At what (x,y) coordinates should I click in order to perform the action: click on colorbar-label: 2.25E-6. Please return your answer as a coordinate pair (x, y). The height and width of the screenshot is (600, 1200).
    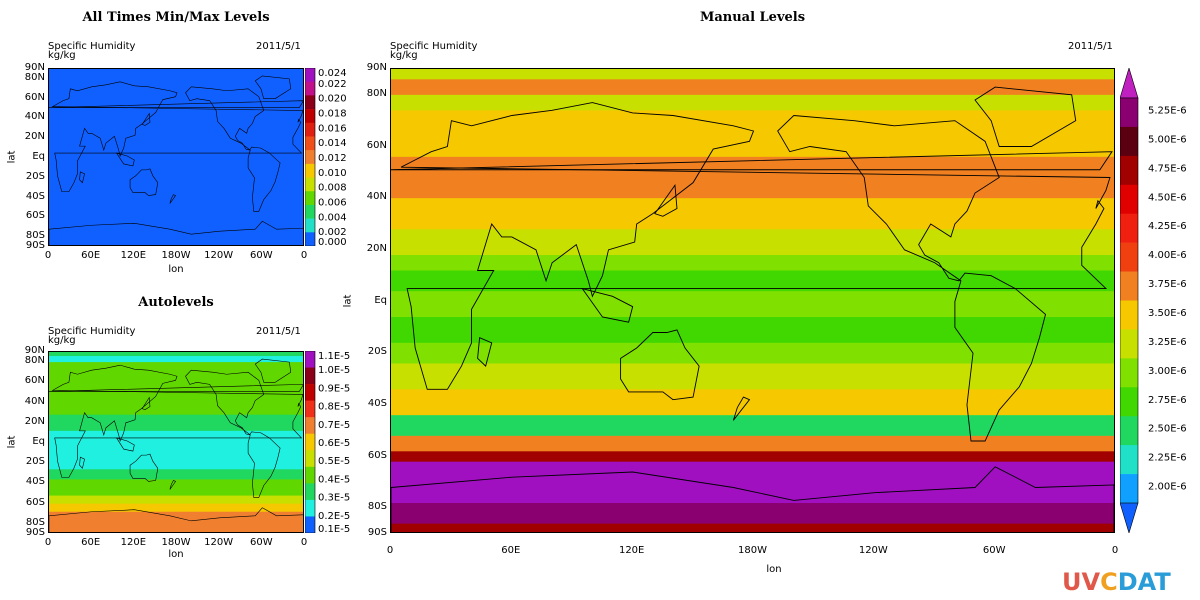
    Looking at the image, I should click on (1167, 458).